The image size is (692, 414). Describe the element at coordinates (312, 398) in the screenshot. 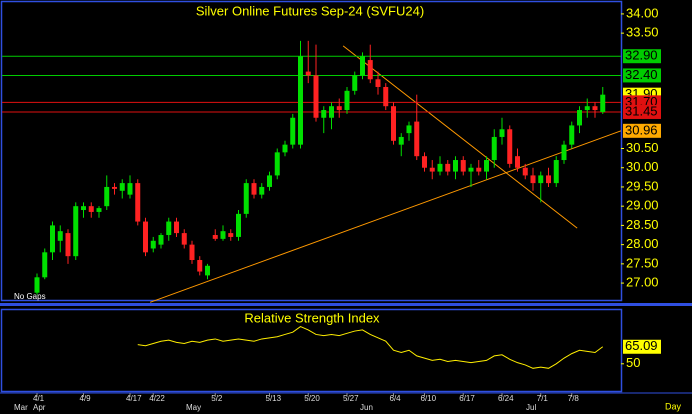

I see `x-tick-label: 5/20` at that location.